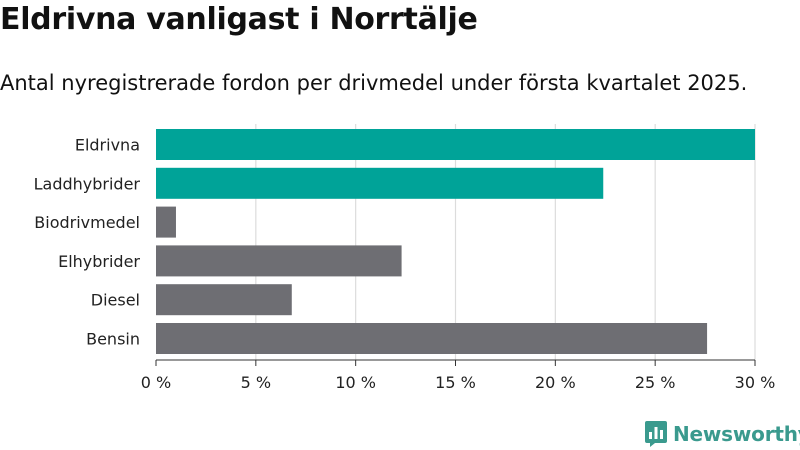 This screenshot has height=450, width=800. What do you see at coordinates (656, 434) in the screenshot?
I see `newsworthy-logo-icon` at bounding box center [656, 434].